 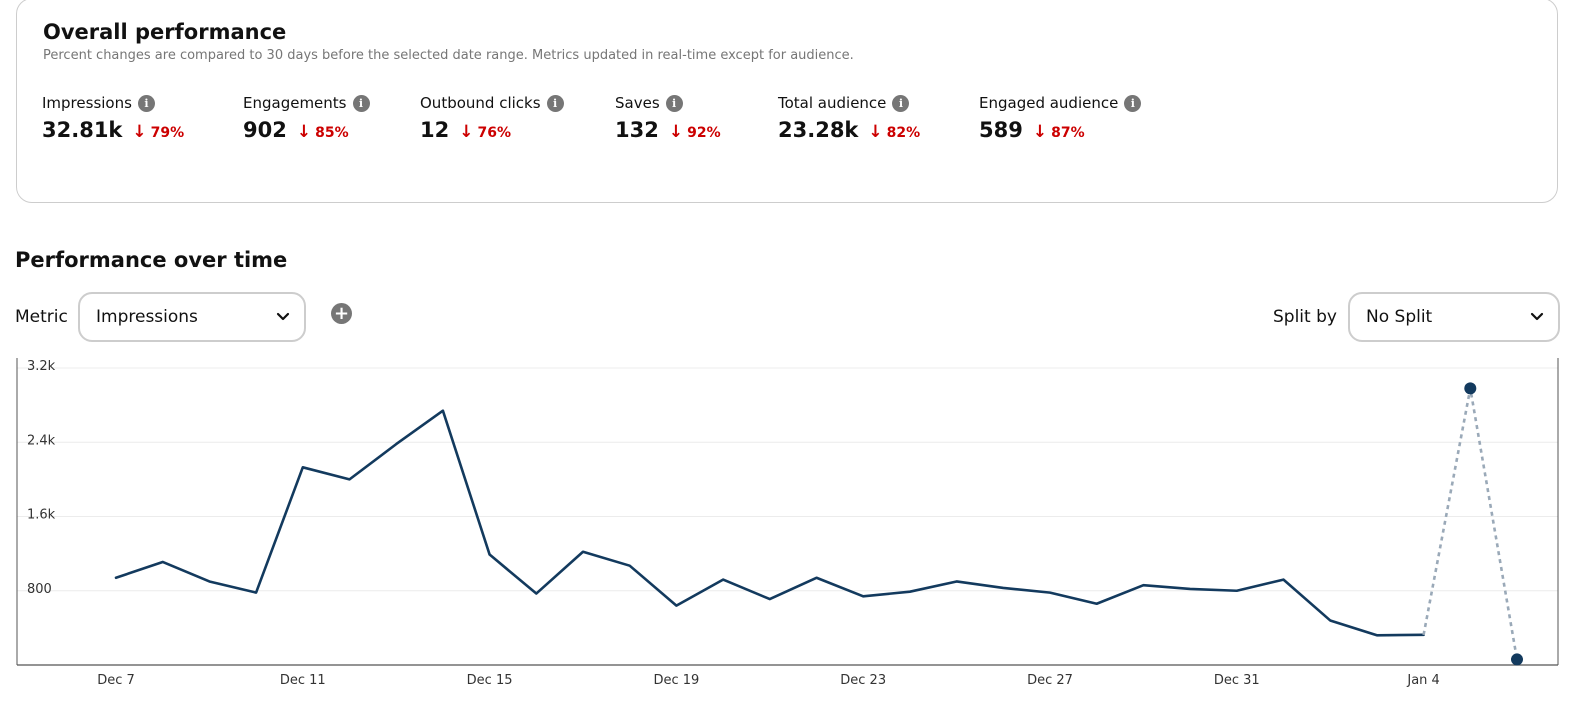 I want to click on metric-summary: Saves i 132 ↓ 92%, so click(x=668, y=118).